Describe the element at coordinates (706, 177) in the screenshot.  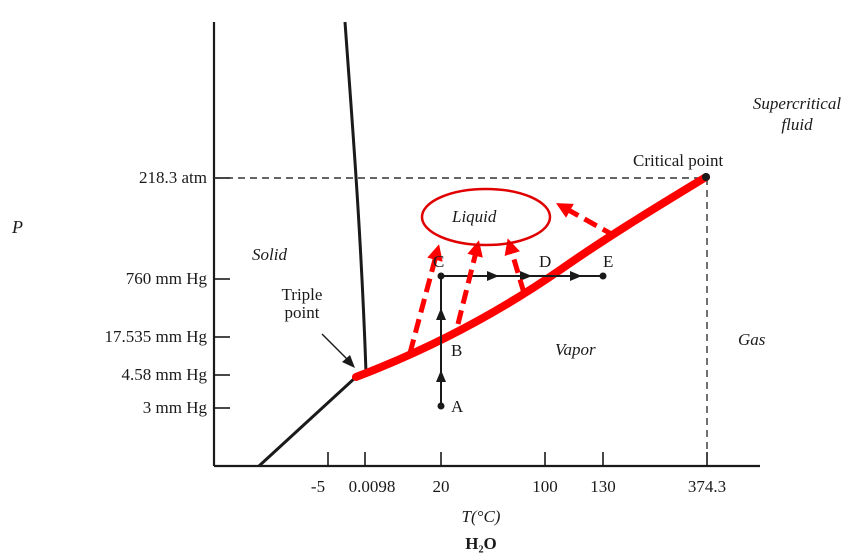
I see `critical-point-marker` at that location.